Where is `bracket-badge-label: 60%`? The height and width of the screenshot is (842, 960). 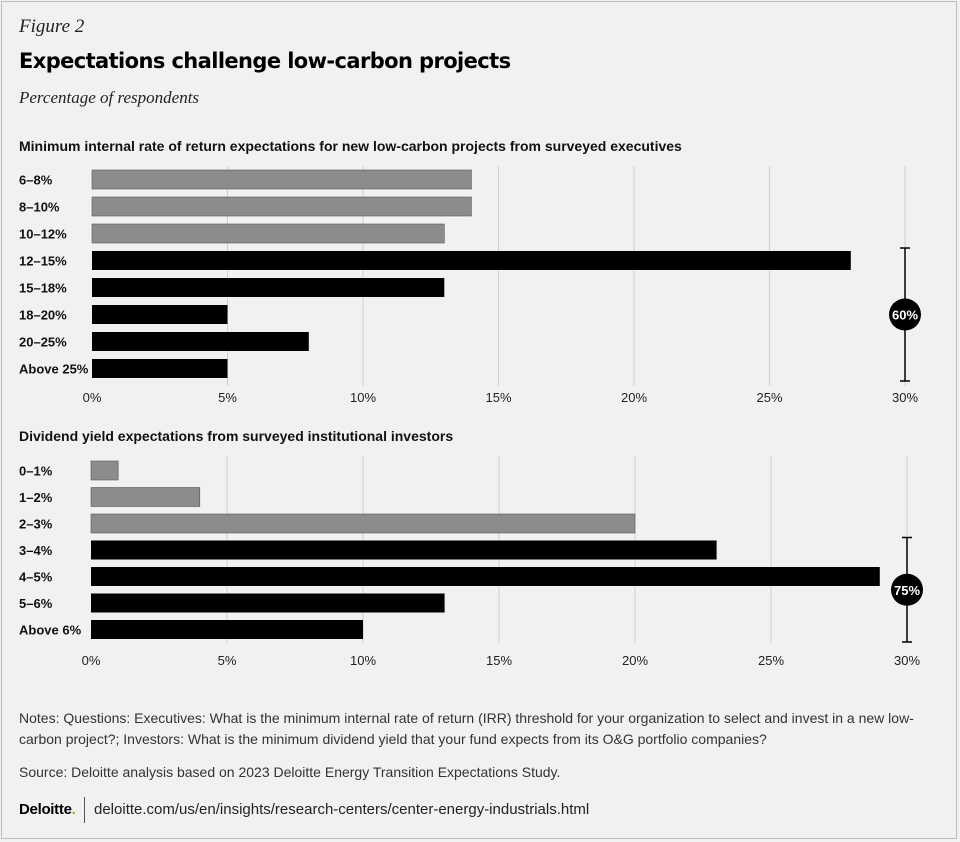
bracket-badge-label: 60% is located at coordinates (905, 315).